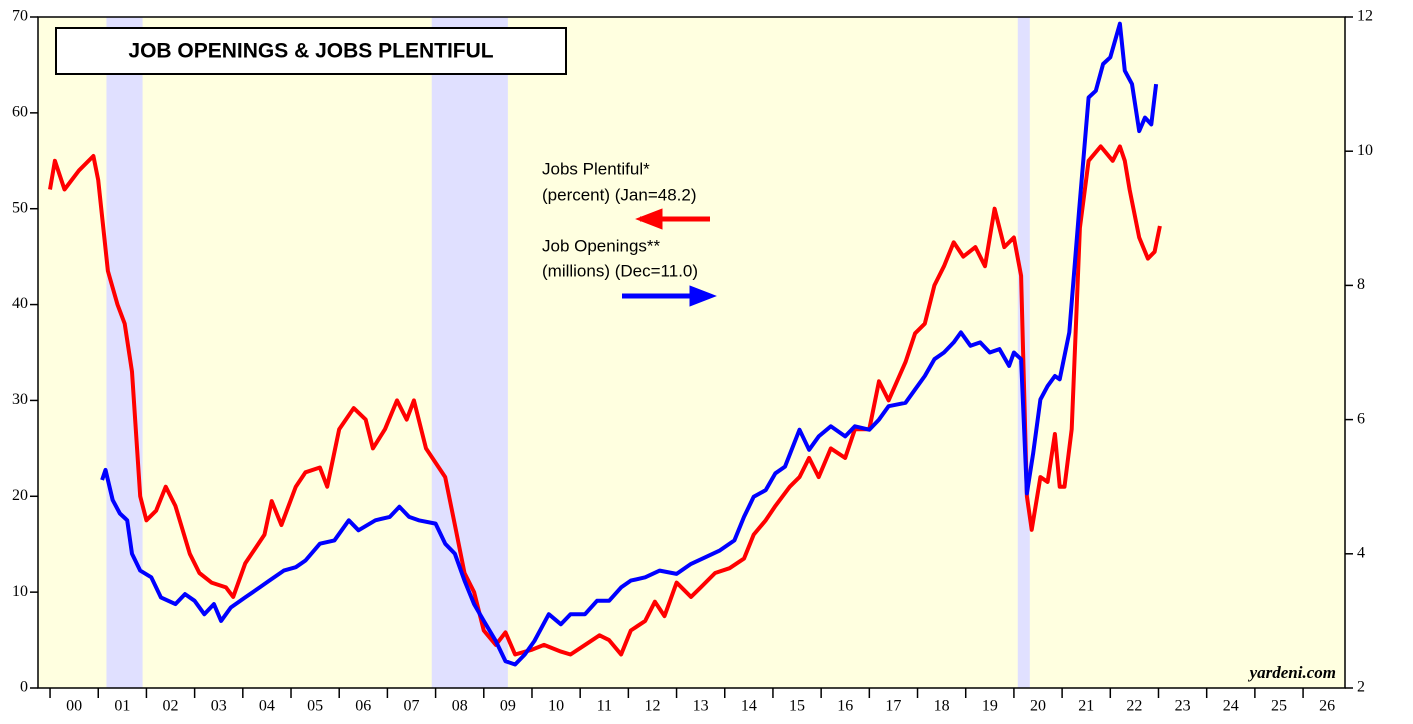 This screenshot has width=1413, height=724. Describe the element at coordinates (1361, 418) in the screenshot. I see `y2-tick-label: 6` at that location.